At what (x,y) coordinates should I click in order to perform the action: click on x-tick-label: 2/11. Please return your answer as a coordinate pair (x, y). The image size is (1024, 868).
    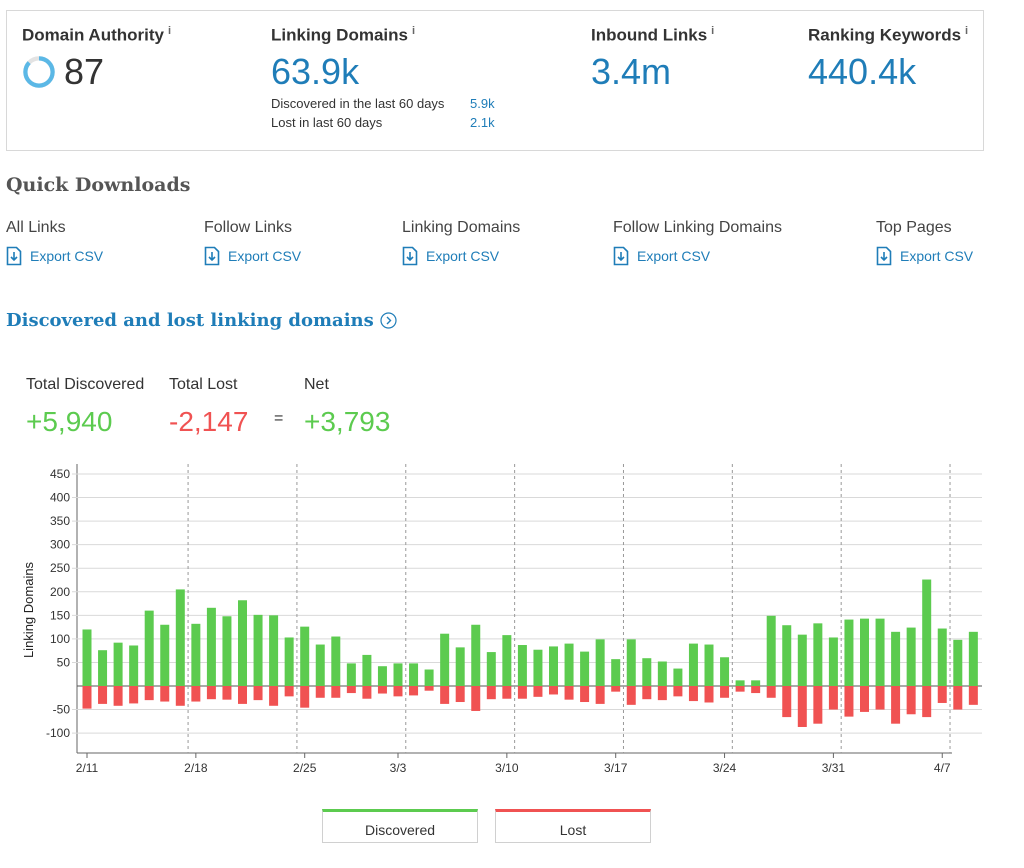
    Looking at the image, I should click on (87, 768).